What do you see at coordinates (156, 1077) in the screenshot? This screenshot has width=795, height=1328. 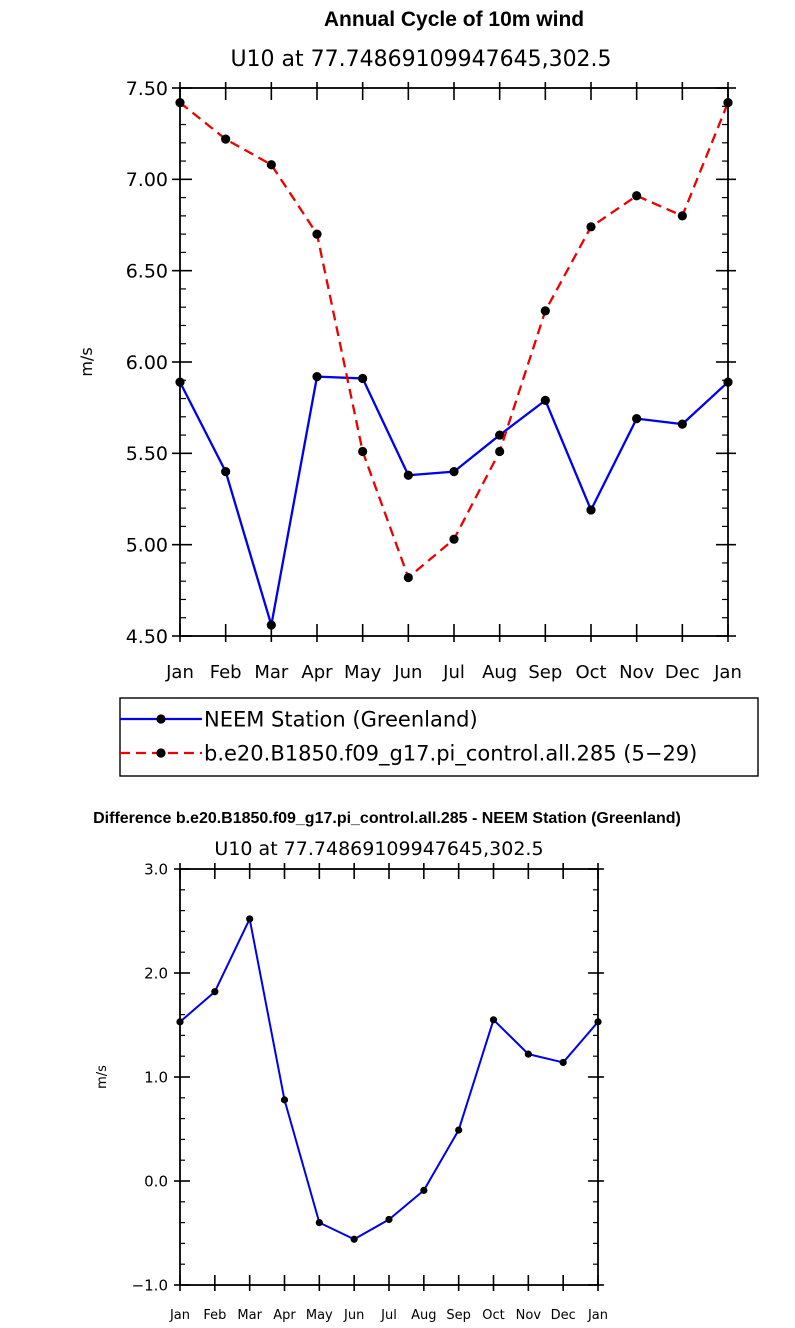 I see `y-tick-label: 1.0` at bounding box center [156, 1077].